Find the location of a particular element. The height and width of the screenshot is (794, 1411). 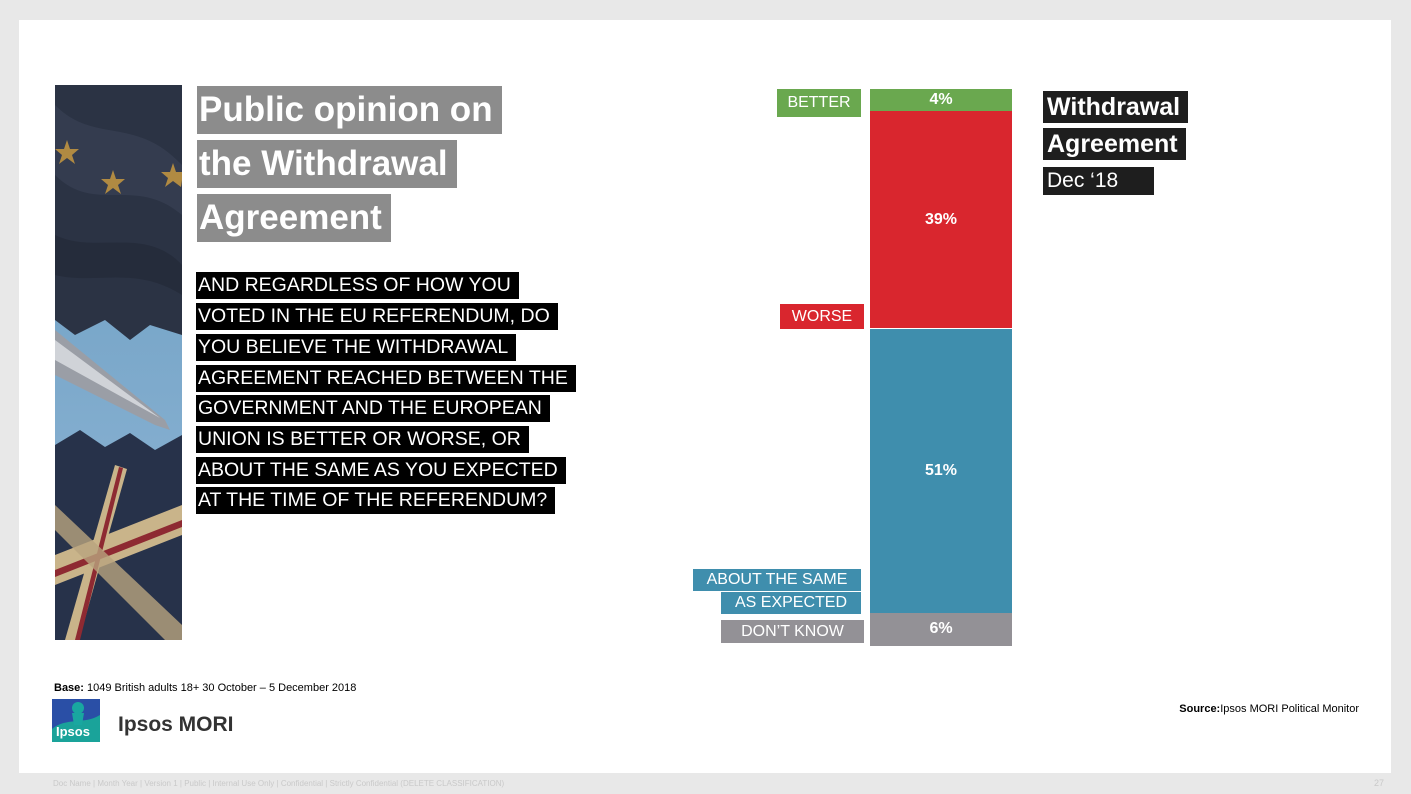

bar-segment-same: 51% is located at coordinates (941, 470).